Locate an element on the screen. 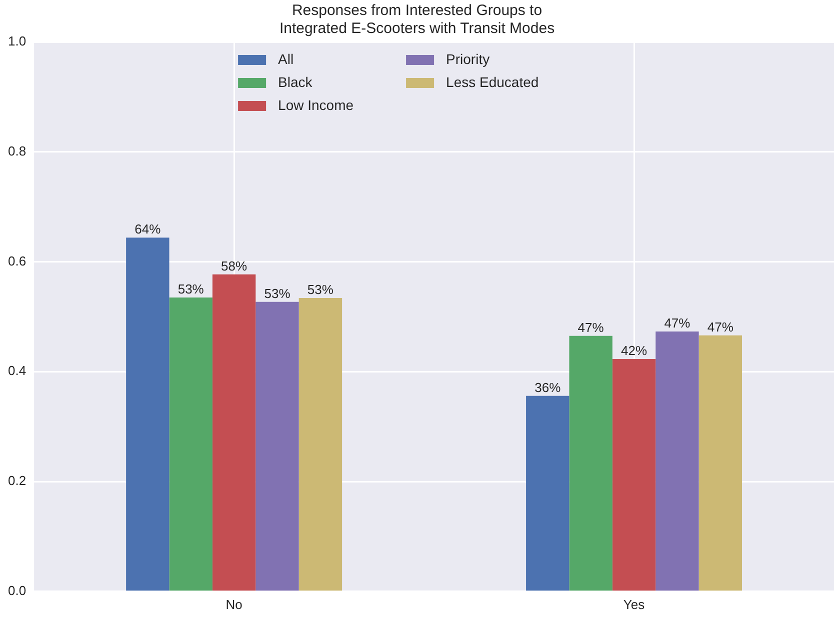 The image size is (834, 619). legend-label: Less Educated is located at coordinates (492, 82).